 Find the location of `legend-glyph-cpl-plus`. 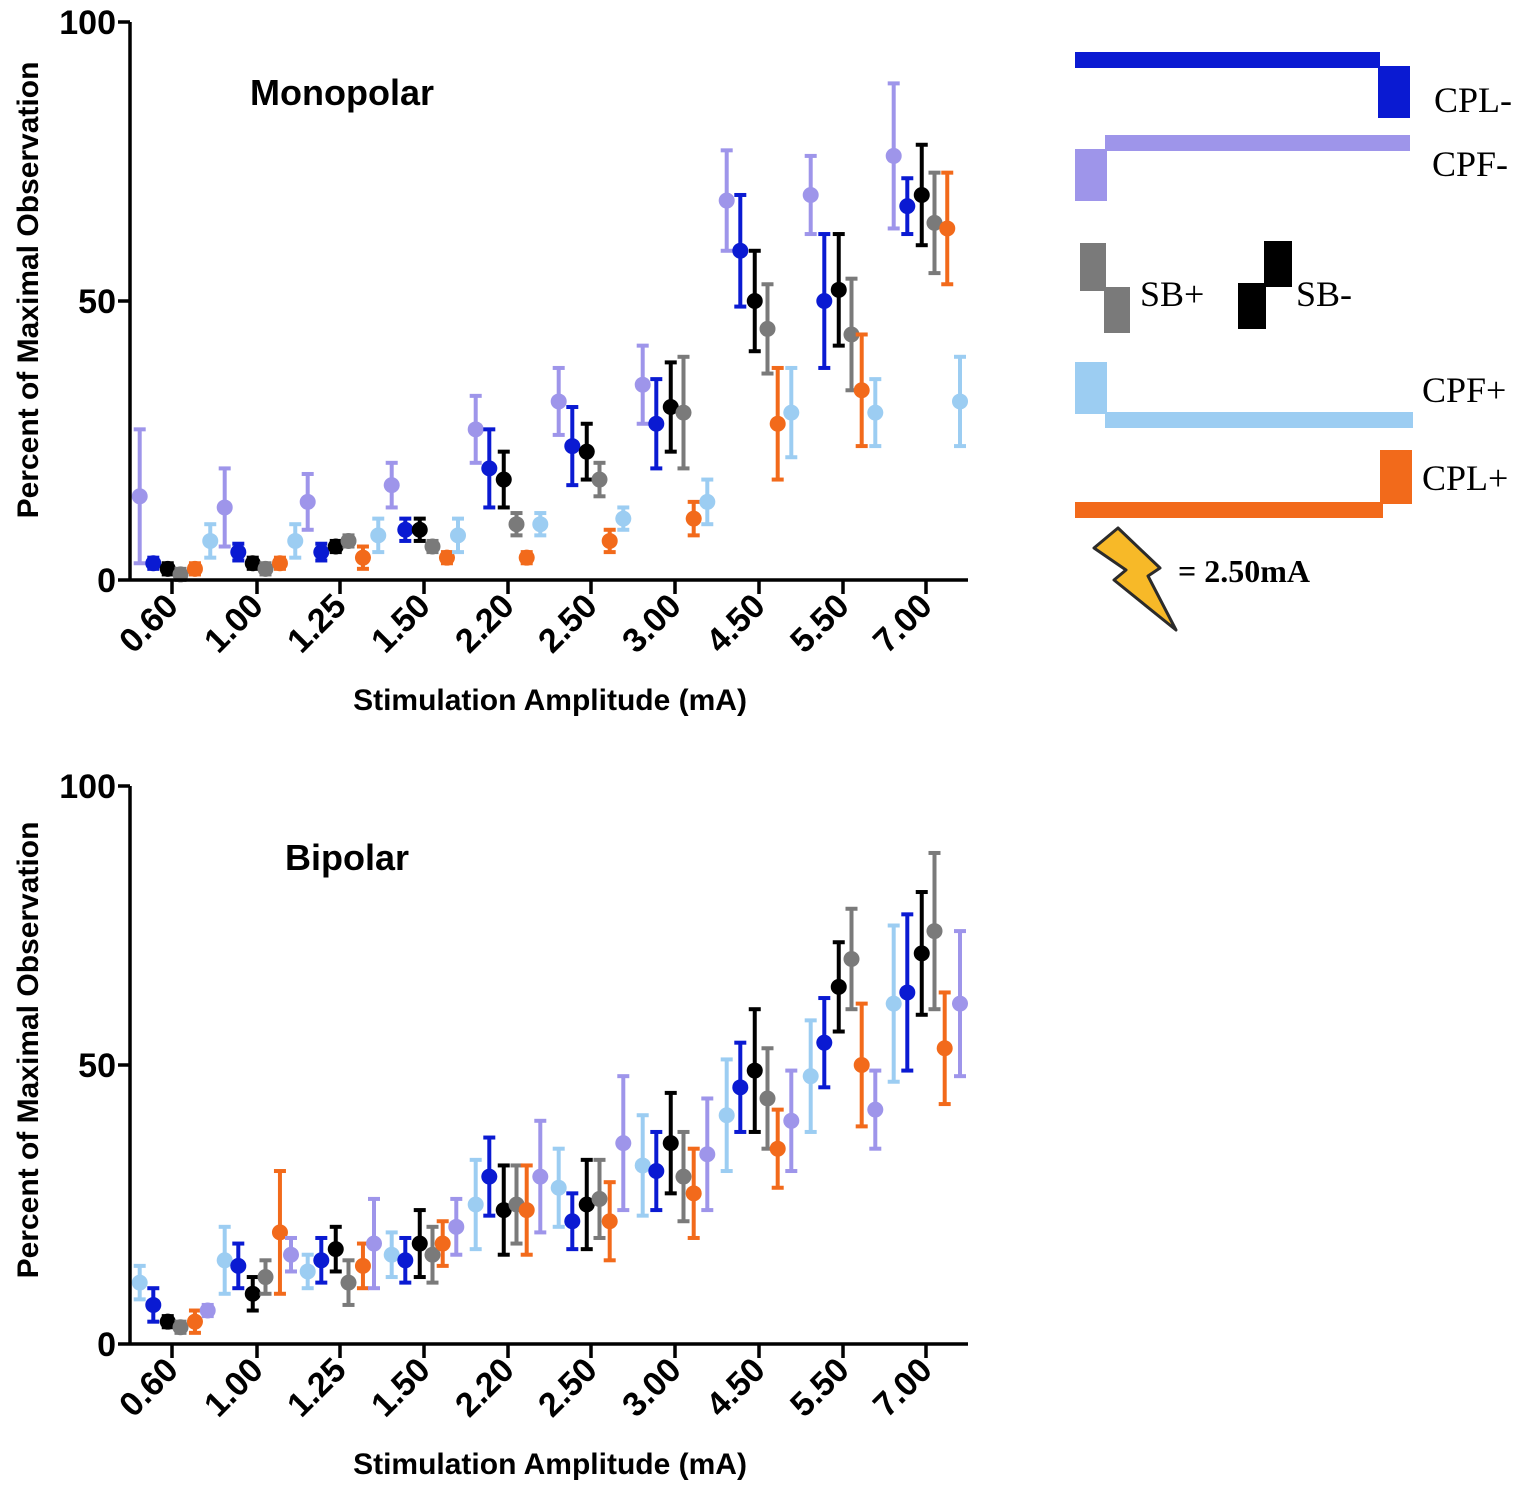

legend-glyph-cpl-plus is located at coordinates (1243, 484).